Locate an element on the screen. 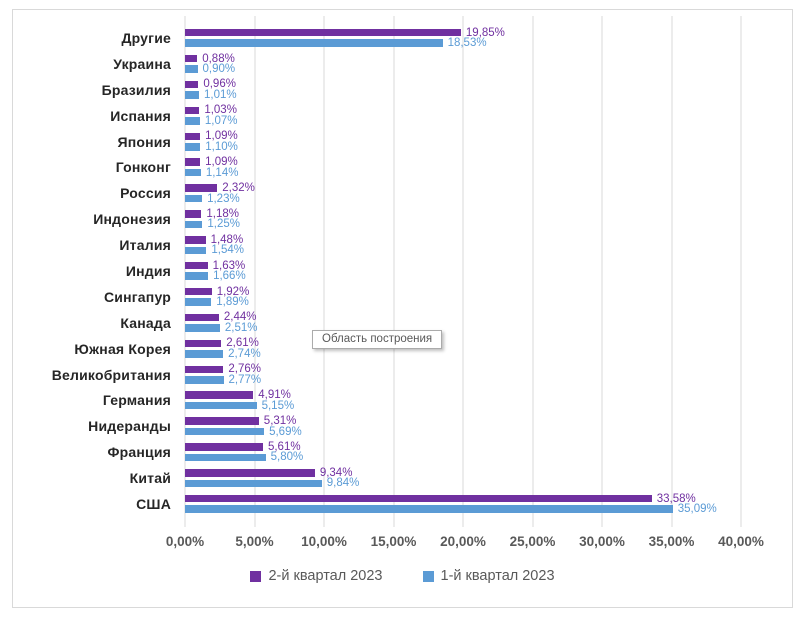 Image resolution: width=805 pixels, height=621 pixels. category-label: Китай is located at coordinates (150, 478).